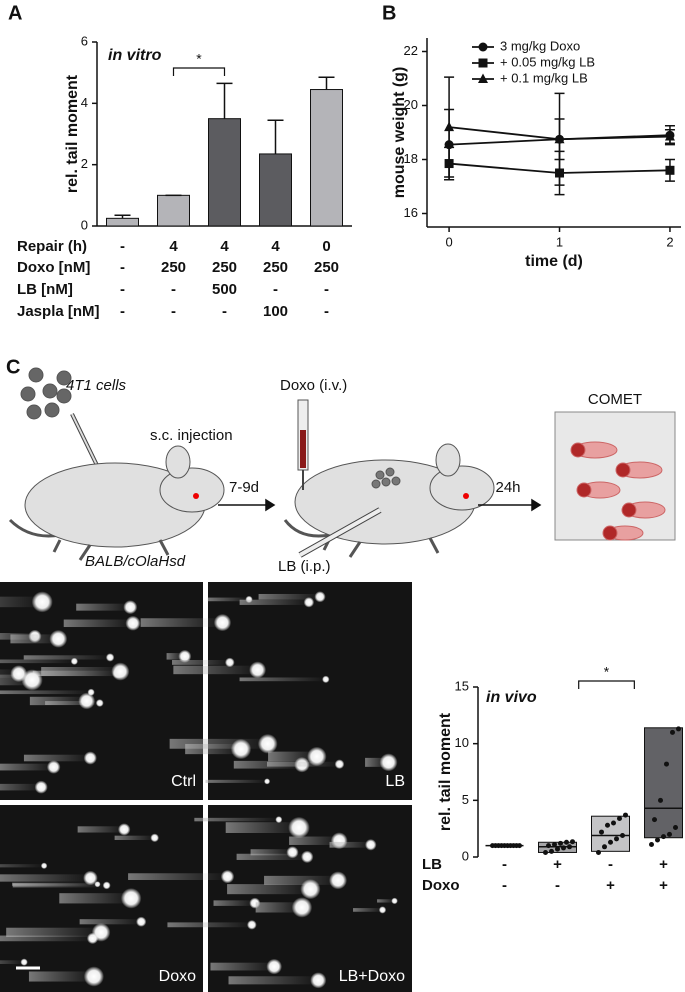 The image size is (685, 992). I want to click on row-label: Doxo, so click(441, 885).